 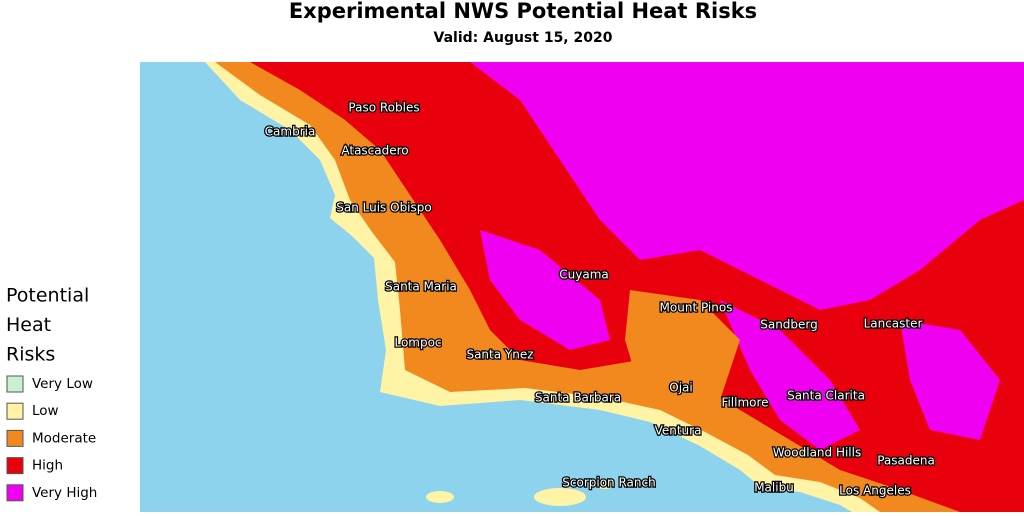 I want to click on legend-label: Very Low, so click(x=62, y=384).